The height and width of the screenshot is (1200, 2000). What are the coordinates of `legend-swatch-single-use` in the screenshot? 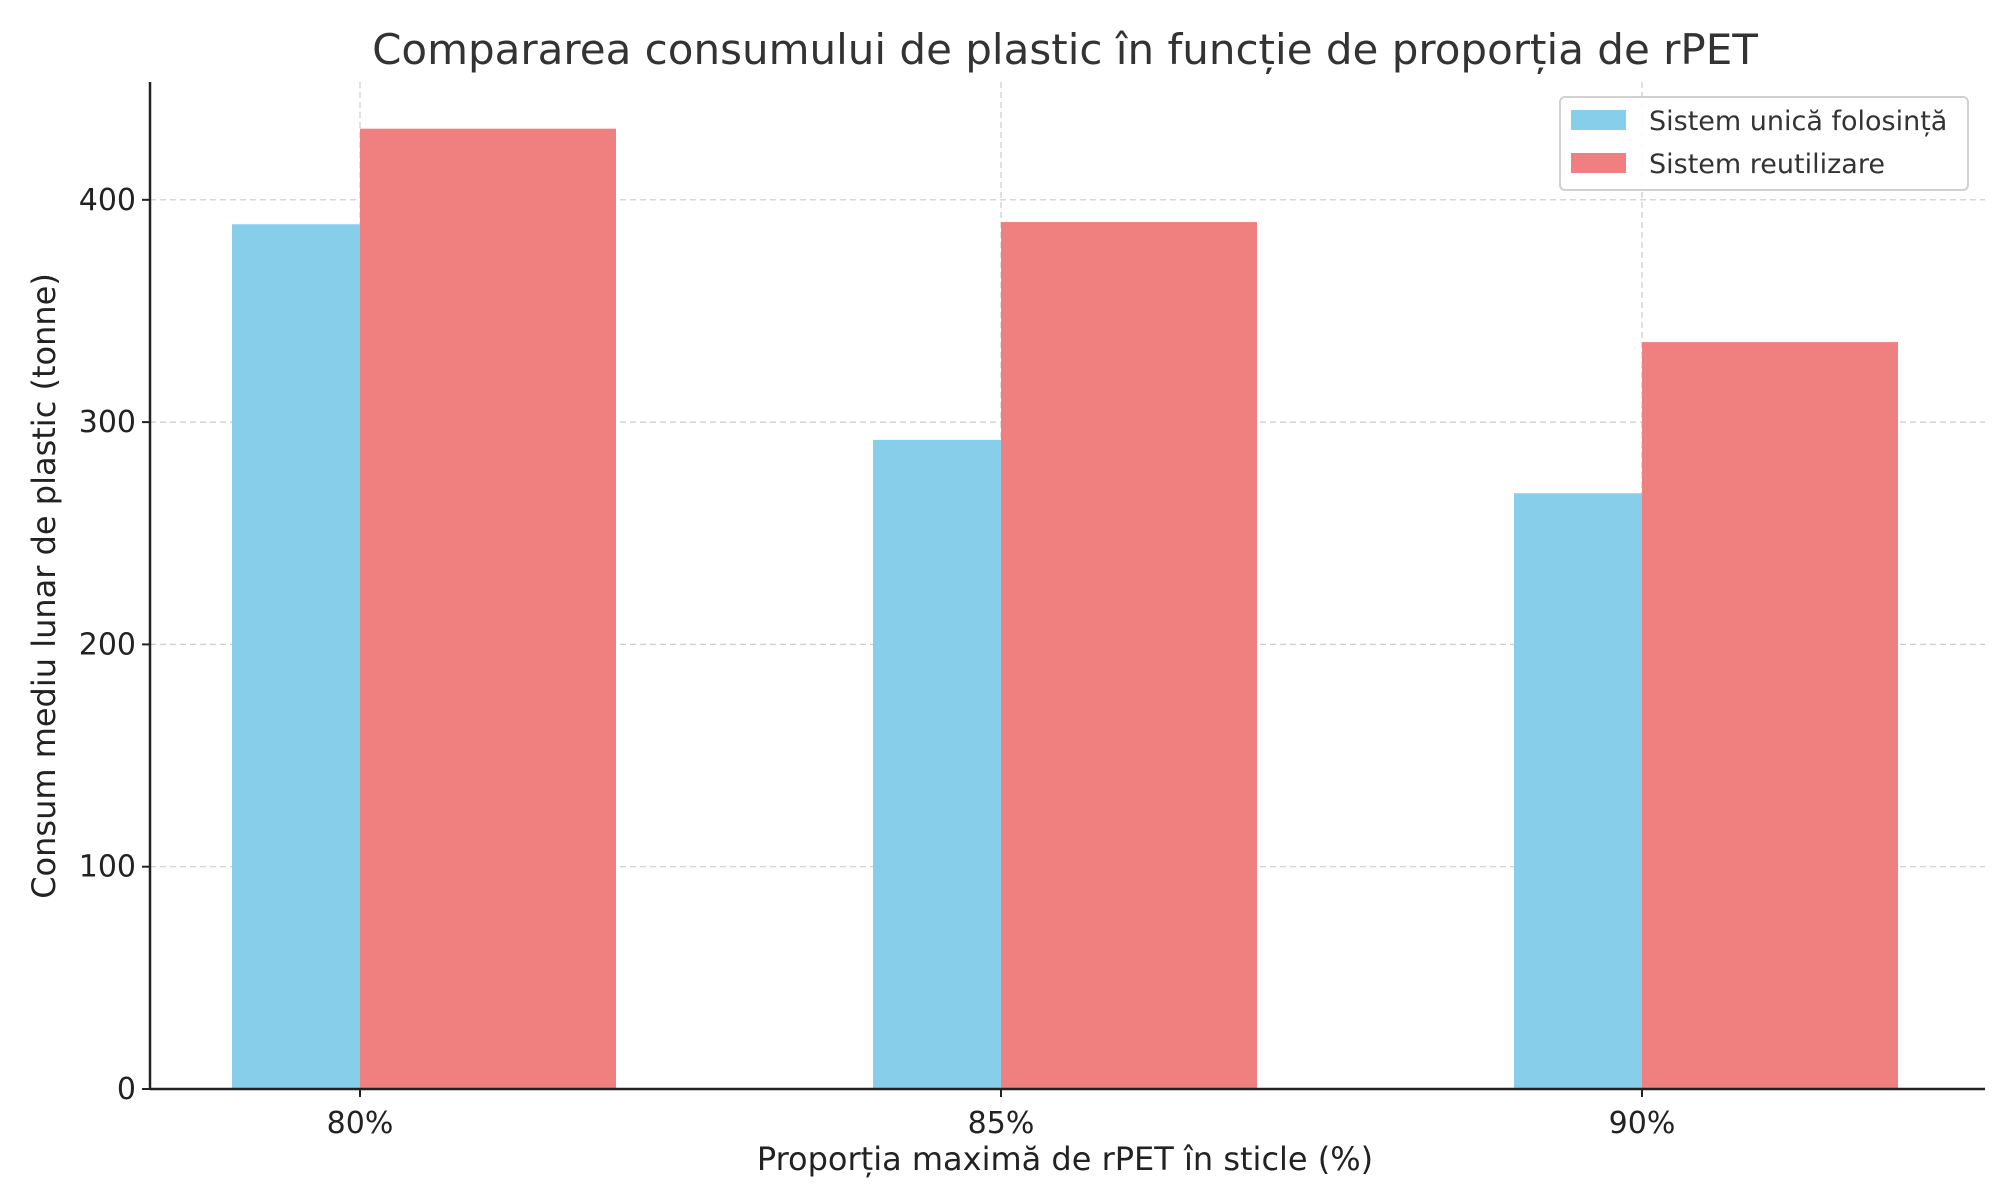 It's located at (1598, 120).